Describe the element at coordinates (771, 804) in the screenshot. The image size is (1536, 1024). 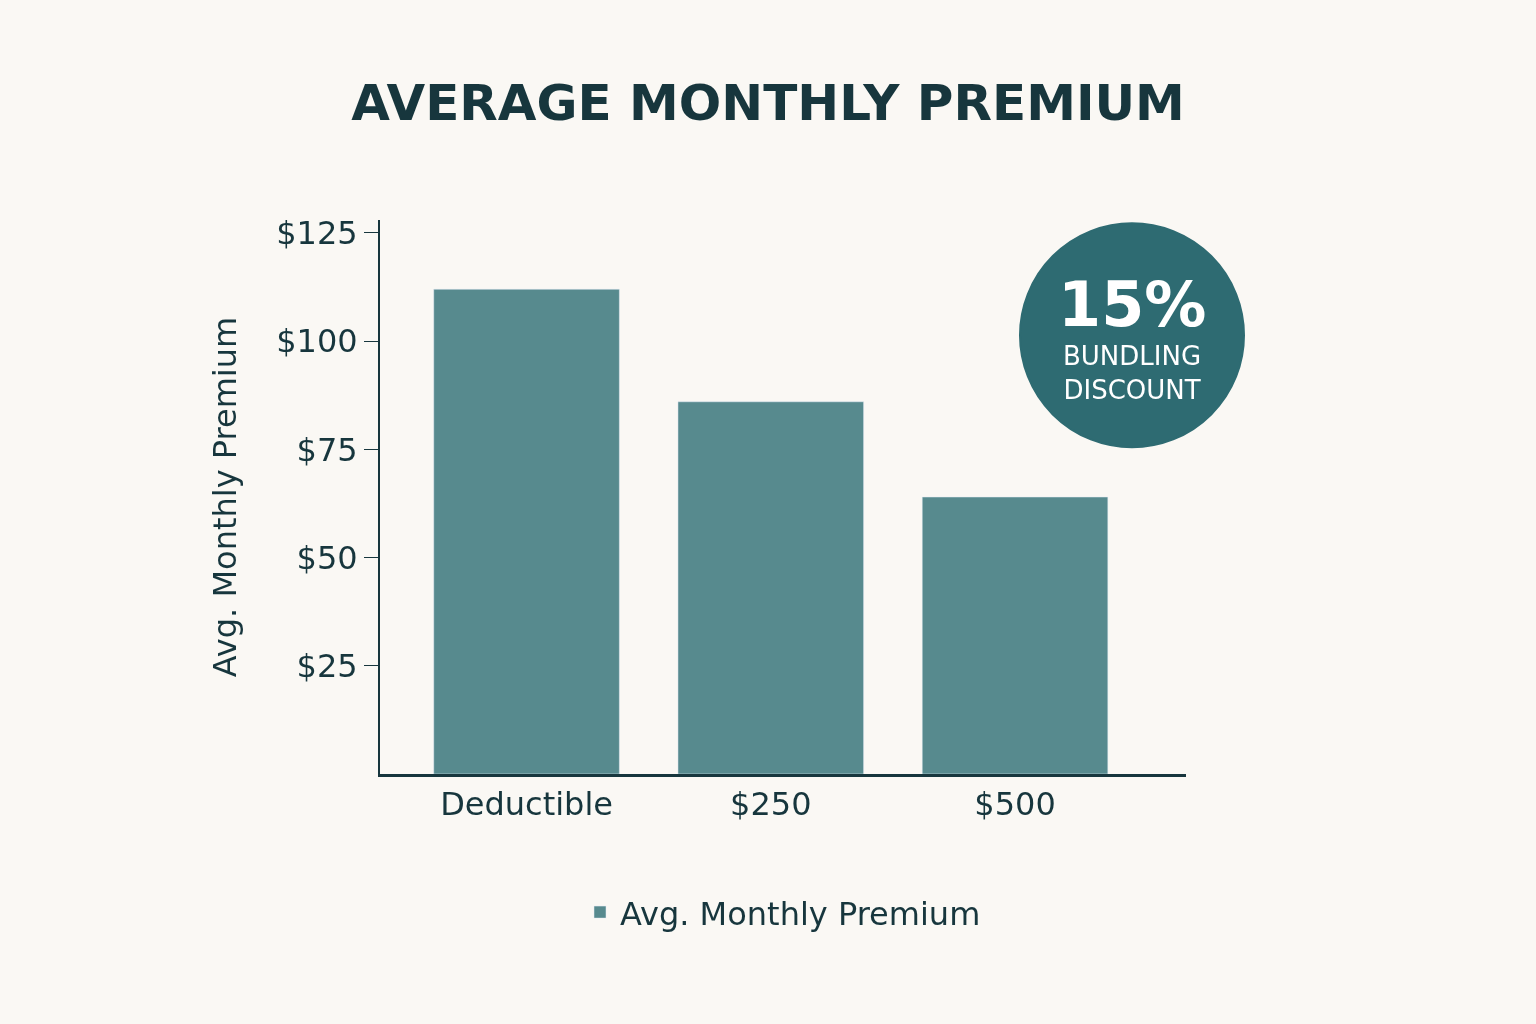
I see `x-tick-label: $250` at that location.